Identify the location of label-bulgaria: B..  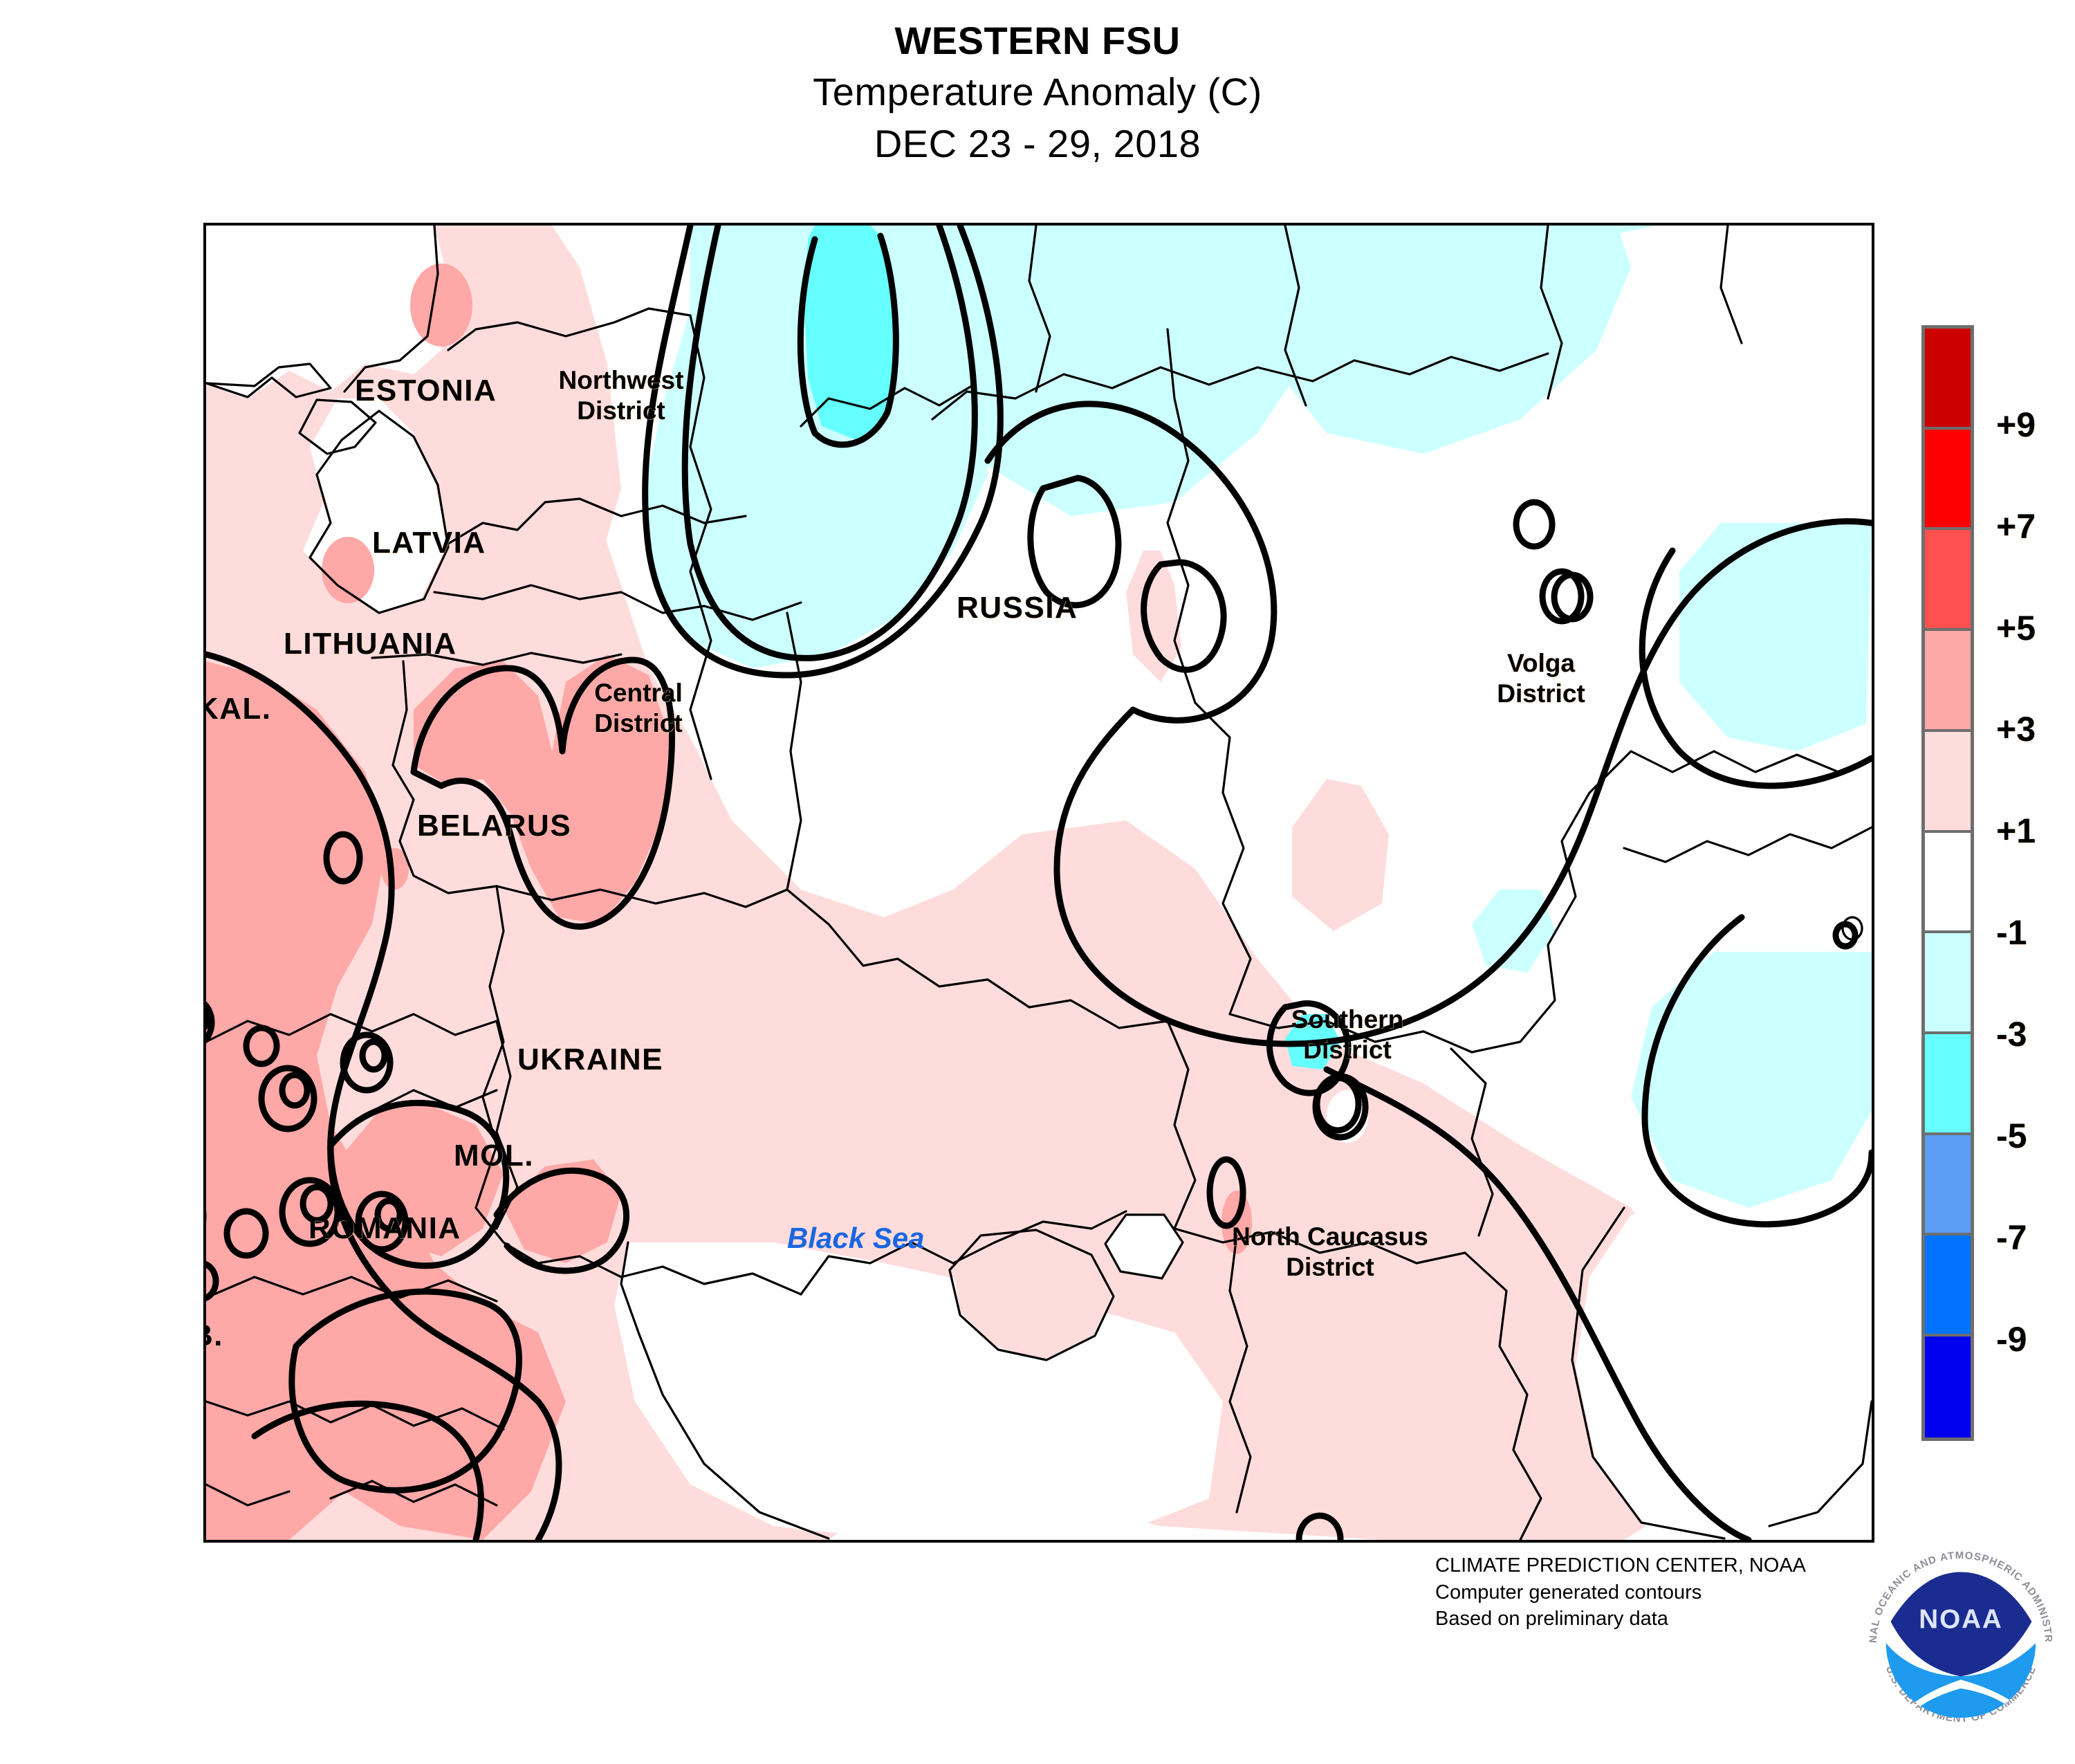
(214, 1335).